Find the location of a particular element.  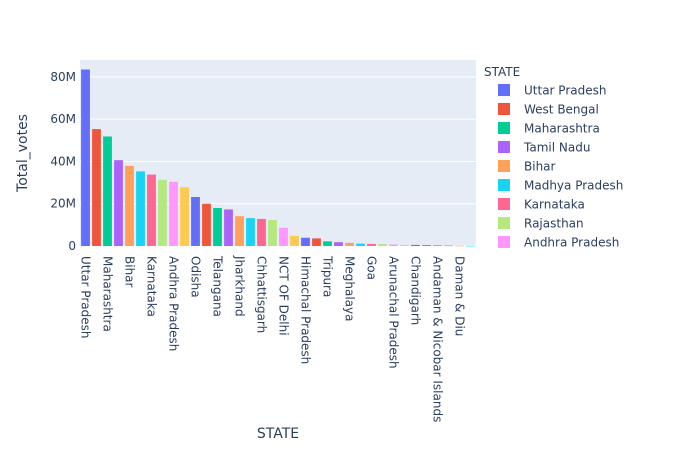

x-tick-label: Andaman & Nicobar Islands is located at coordinates (438, 339).